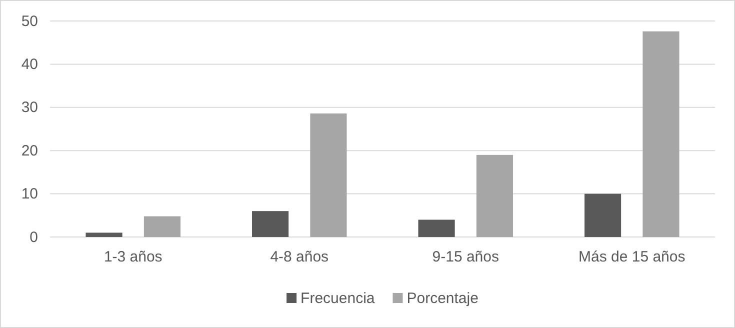 Image resolution: width=735 pixels, height=328 pixels. I want to click on x-tick-label: 9-15 años, so click(465, 257).